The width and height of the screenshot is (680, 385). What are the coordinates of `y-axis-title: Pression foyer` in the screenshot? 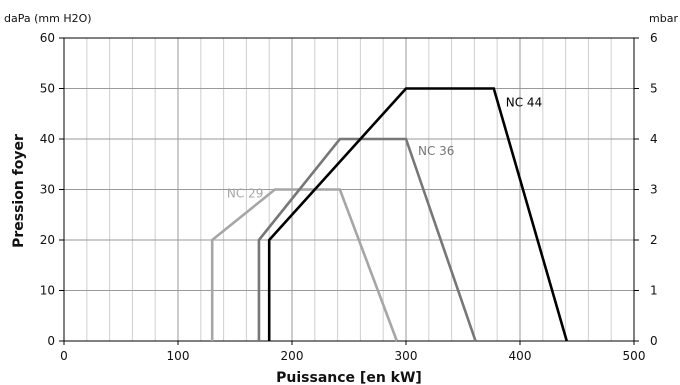 It's located at (19, 191).